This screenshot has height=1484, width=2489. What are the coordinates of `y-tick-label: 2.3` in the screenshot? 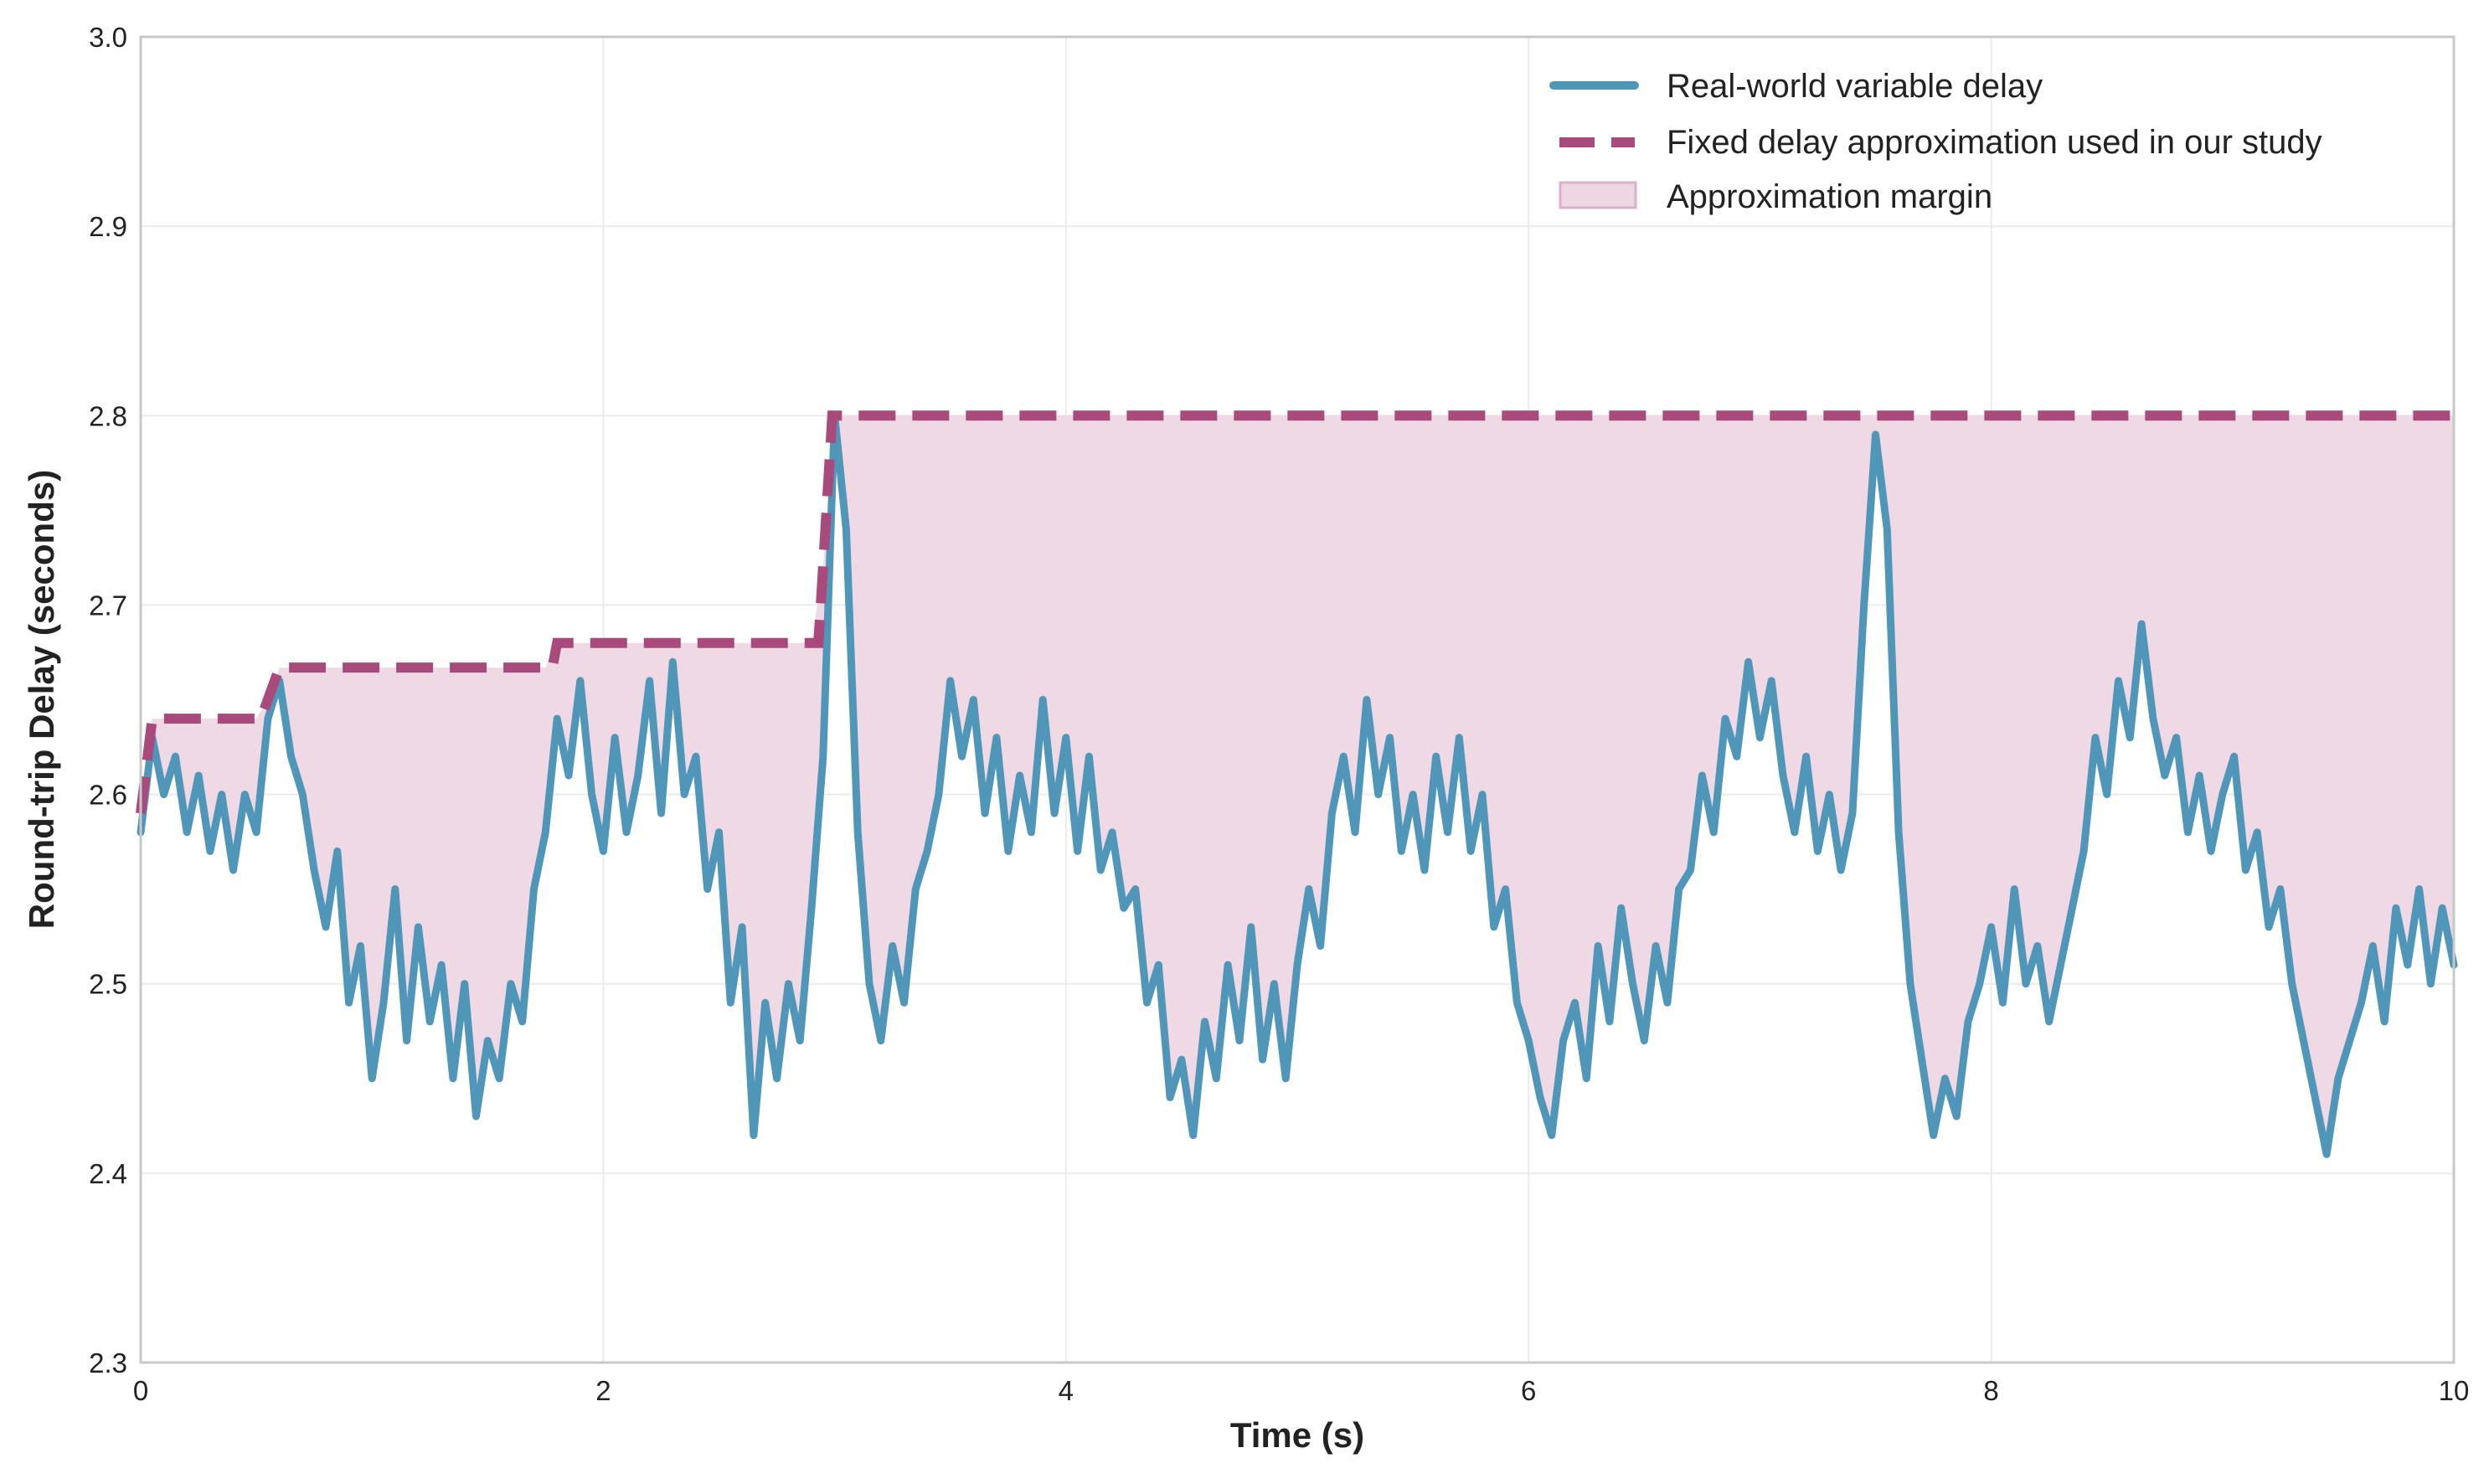 It's located at (108, 1362).